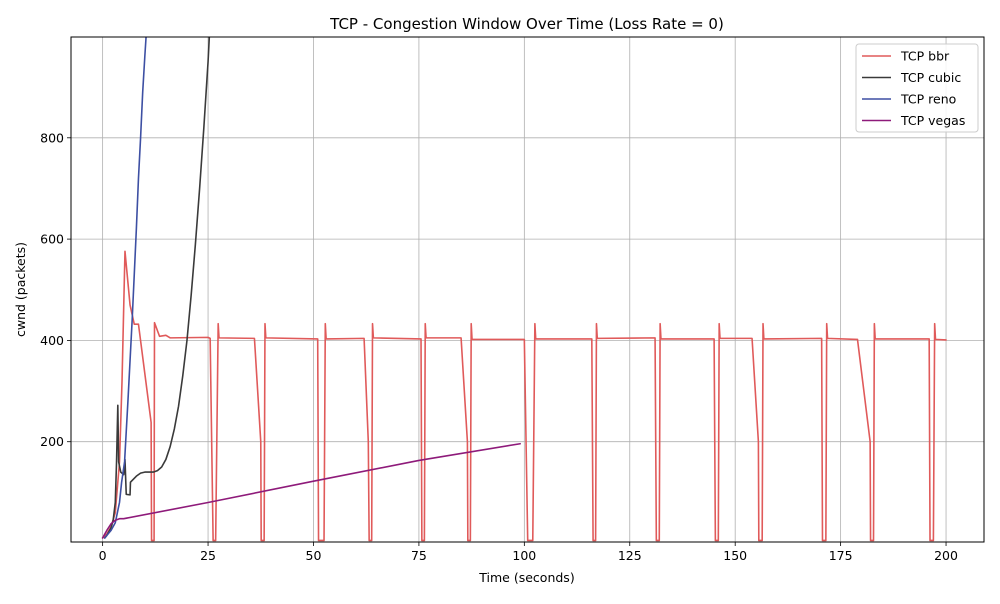  What do you see at coordinates (735, 555) in the screenshot?
I see `x-tick-label: 150` at bounding box center [735, 555].